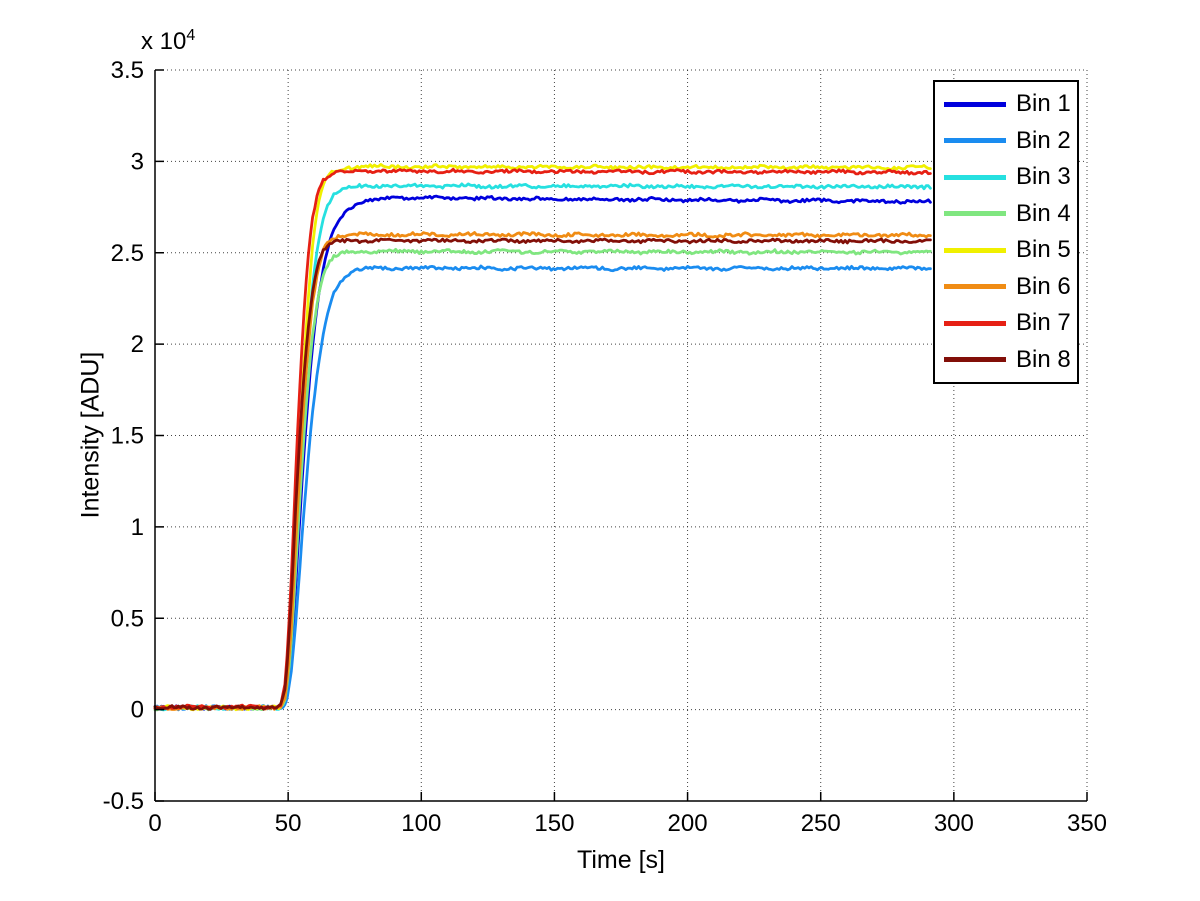 Image resolution: width=1200 pixels, height=901 pixels. What do you see at coordinates (1043, 359) in the screenshot?
I see `legend-label: Bin 8` at bounding box center [1043, 359].